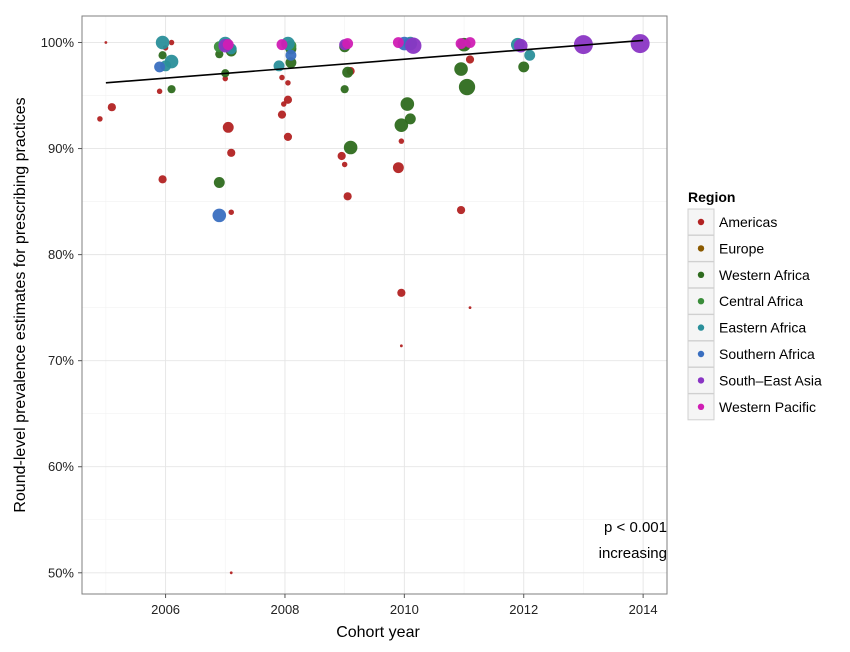 This screenshot has width=850, height=652. Describe the element at coordinates (61, 360) in the screenshot. I see `y-tick-label: 70%` at that location.